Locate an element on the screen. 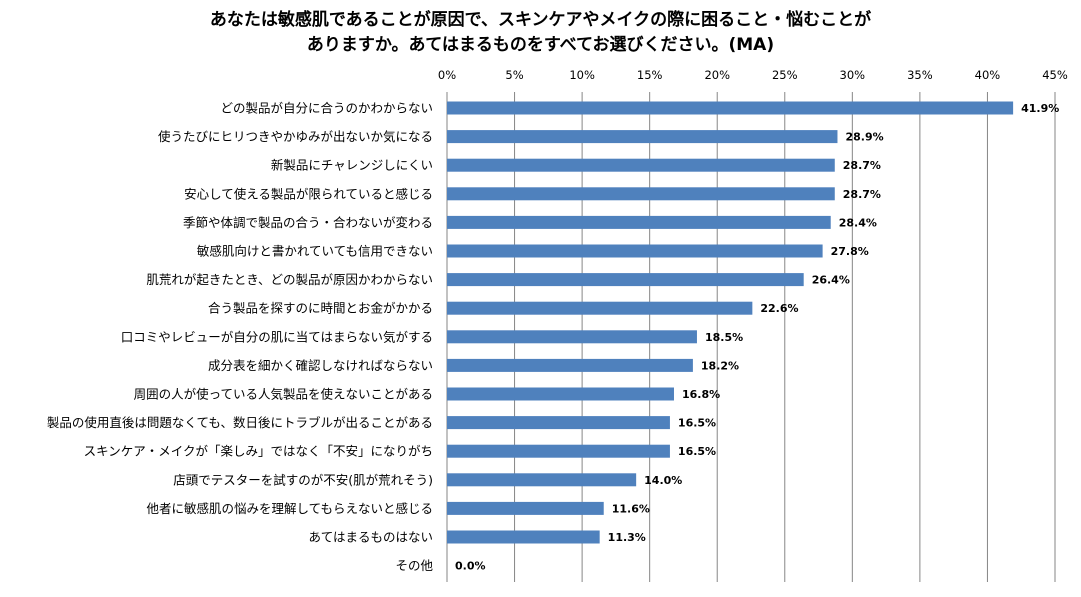 This screenshot has width=1081, height=597. category-label: 口コミやレビューが自分の肌に当てはまらない気がする is located at coordinates (277, 336).